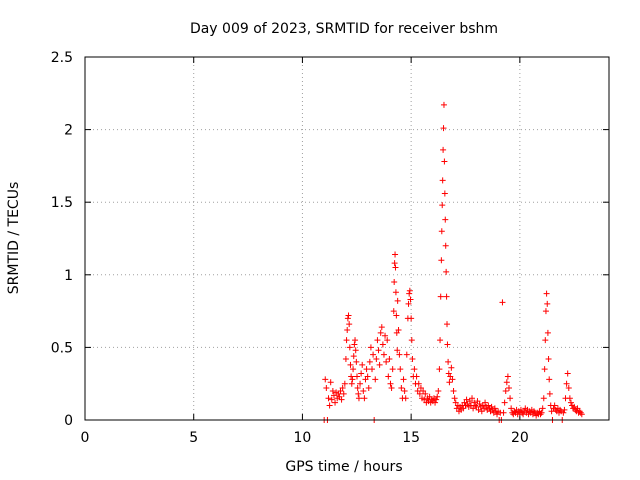 Image resolution: width=640 pixels, height=480 pixels. What do you see at coordinates (343, 467) in the screenshot?
I see `x-axis-label: GPS time / hours` at bounding box center [343, 467].